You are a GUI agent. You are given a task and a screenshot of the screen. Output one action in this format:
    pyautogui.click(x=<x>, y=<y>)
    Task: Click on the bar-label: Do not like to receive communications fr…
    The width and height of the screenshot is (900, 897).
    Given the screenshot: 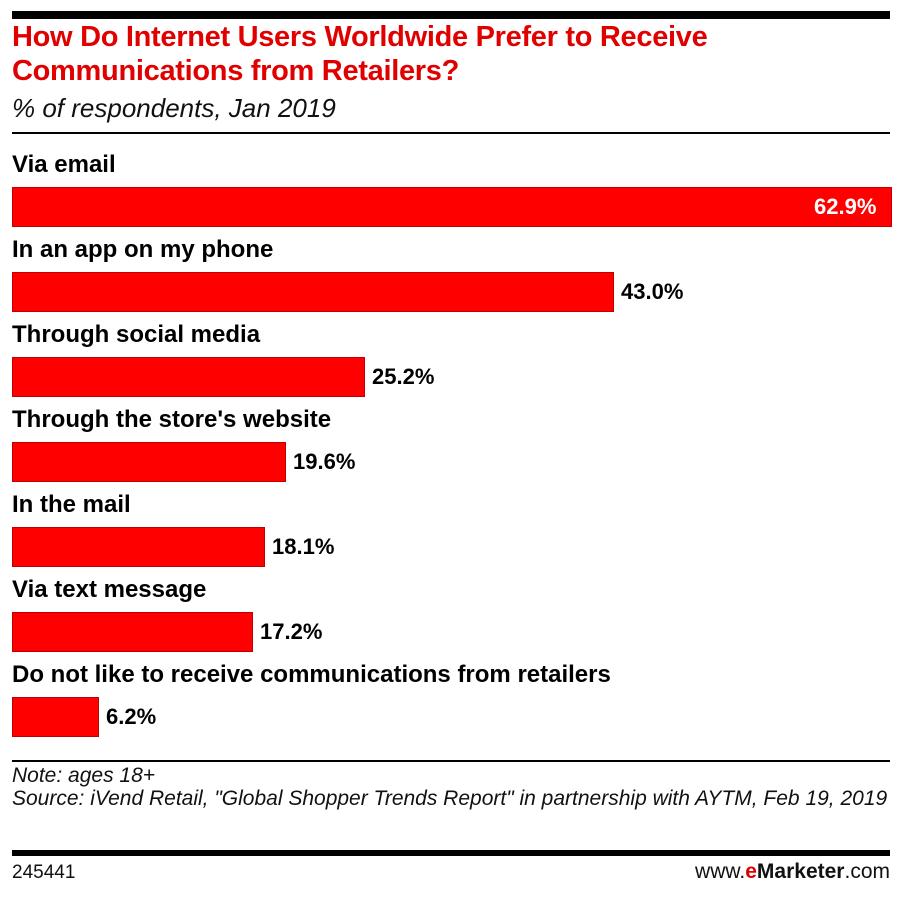 What is the action you would take?
    pyautogui.click(x=311, y=674)
    